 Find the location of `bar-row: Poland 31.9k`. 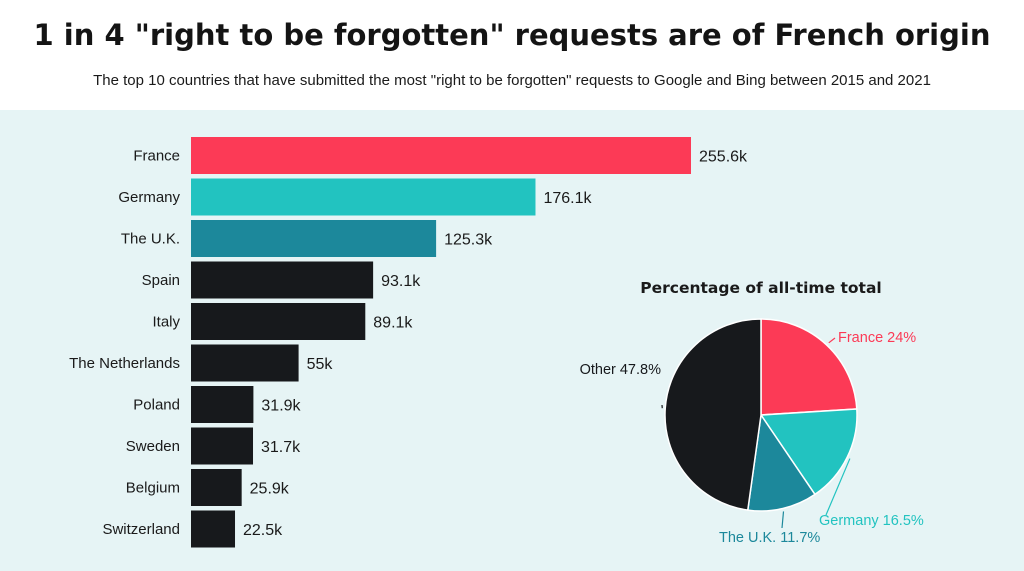

bar-row: Poland 31.9k is located at coordinates (217, 404).